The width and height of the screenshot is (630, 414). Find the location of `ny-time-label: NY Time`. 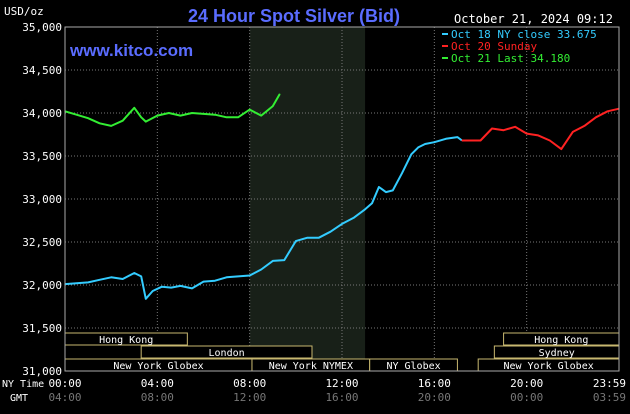

ny-time-label: NY Time is located at coordinates (23, 384).